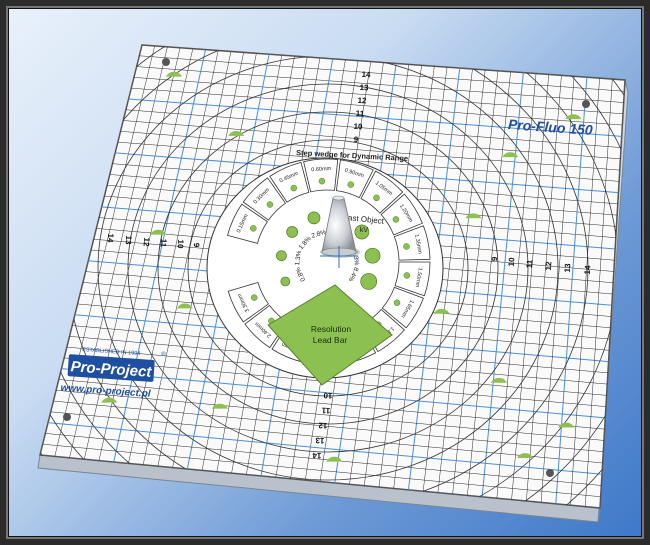 The image size is (650, 545). What do you see at coordinates (330, 340) in the screenshot?
I see `lead-bar-line2: Lead Bar` at bounding box center [330, 340].